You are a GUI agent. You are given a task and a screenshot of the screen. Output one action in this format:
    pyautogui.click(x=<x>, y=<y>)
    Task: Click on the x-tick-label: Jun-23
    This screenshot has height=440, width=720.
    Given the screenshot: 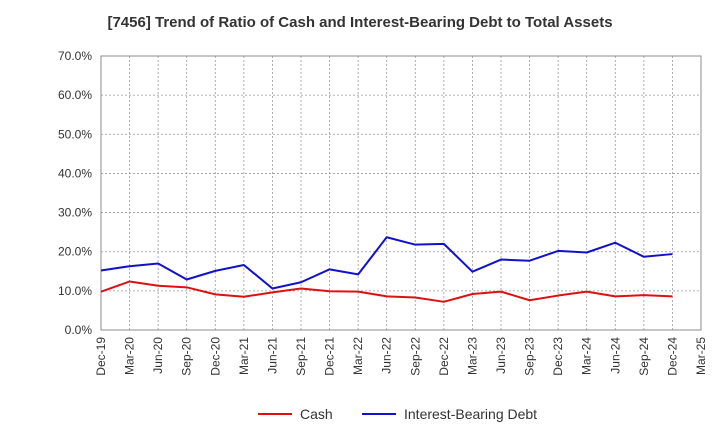 What is the action you would take?
    pyautogui.click(x=501, y=355)
    